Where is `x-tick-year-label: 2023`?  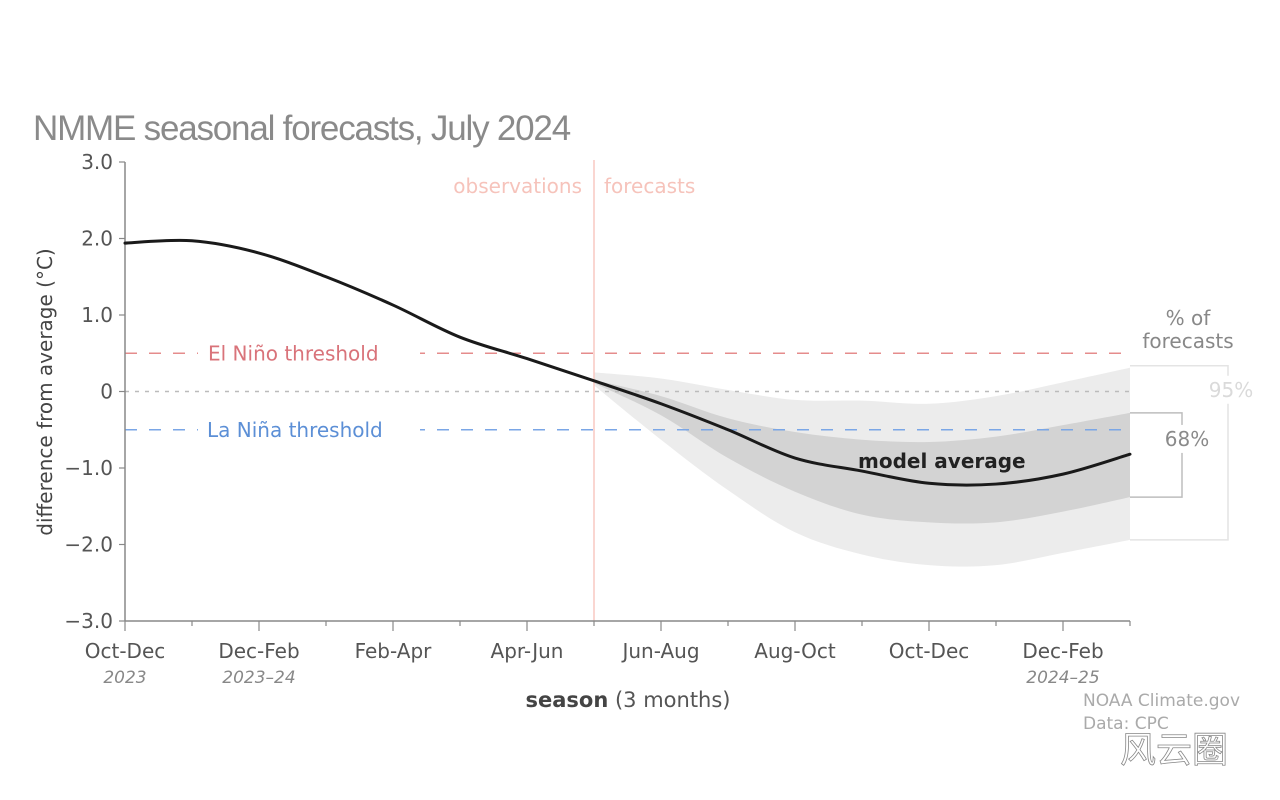
x-tick-year-label: 2023 is located at coordinates (124, 678).